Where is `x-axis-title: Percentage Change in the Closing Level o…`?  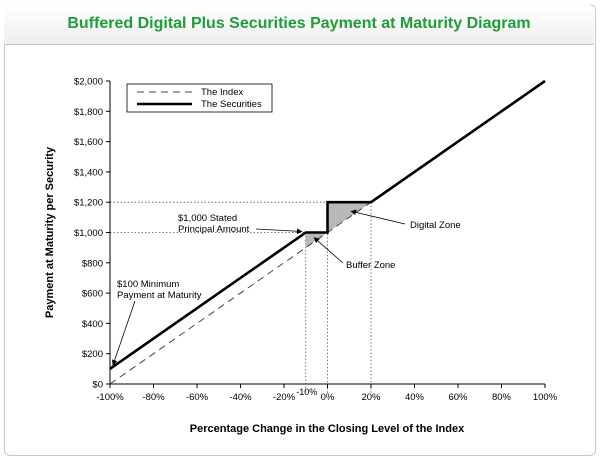
x-axis-title: Percentage Change in the Closing Level o… is located at coordinates (327, 429).